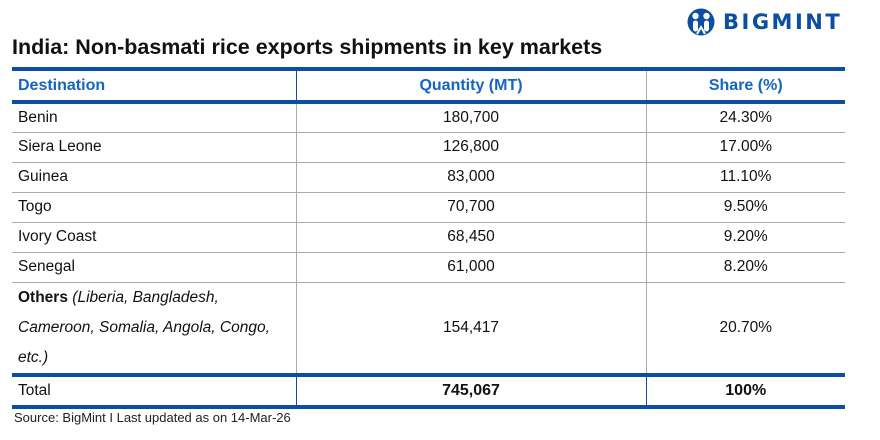 This screenshot has width=880, height=440. Describe the element at coordinates (745, 328) in the screenshot. I see `cell-share: 20.70%` at that location.